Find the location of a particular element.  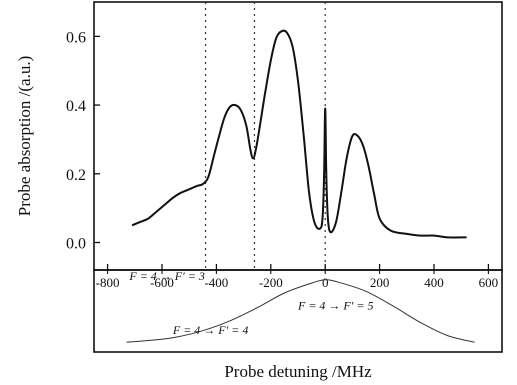

transition-profile-line is located at coordinates (300, 311).